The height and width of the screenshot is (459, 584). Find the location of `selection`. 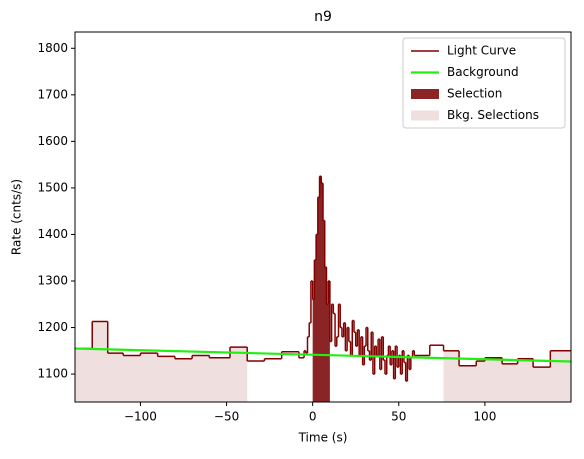

selection is located at coordinates (321, 289).